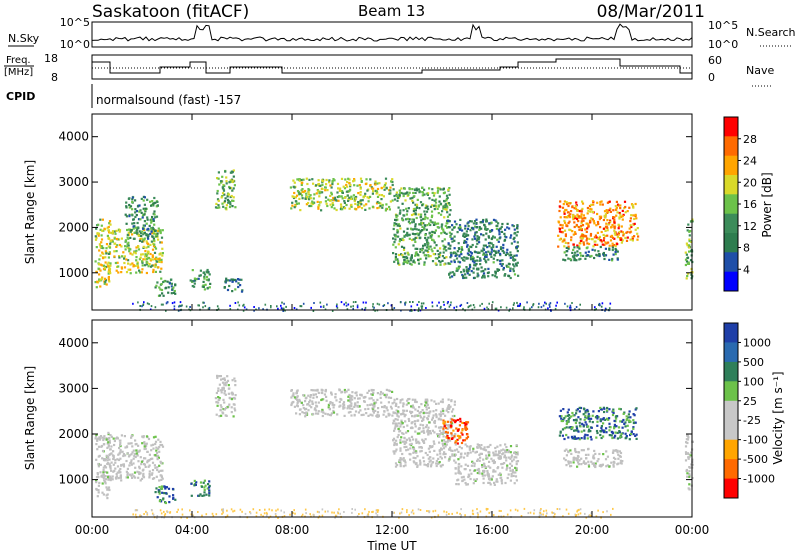  What do you see at coordinates (750, 204) in the screenshot?
I see `power-colorbar-tick-label: 16` at bounding box center [750, 204].